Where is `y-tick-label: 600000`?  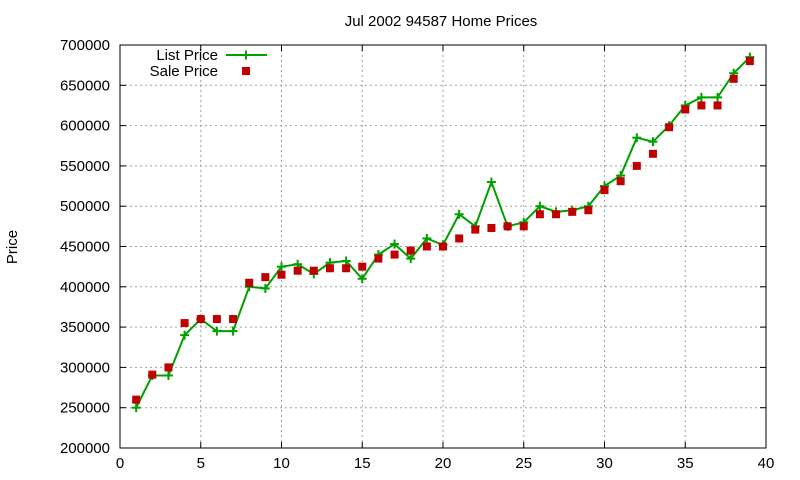
y-tick-label: 600000 is located at coordinates (85, 126).